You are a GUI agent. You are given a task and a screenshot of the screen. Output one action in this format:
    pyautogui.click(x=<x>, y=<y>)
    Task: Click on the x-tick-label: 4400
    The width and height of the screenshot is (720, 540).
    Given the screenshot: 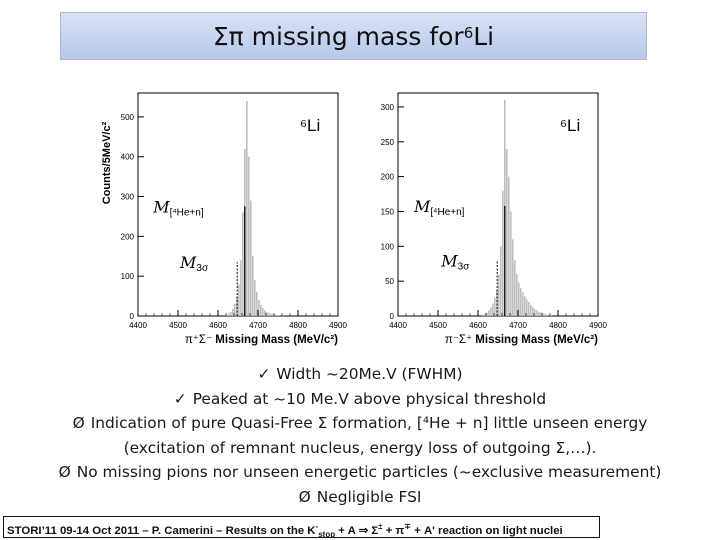 What is the action you would take?
    pyautogui.click(x=398, y=325)
    